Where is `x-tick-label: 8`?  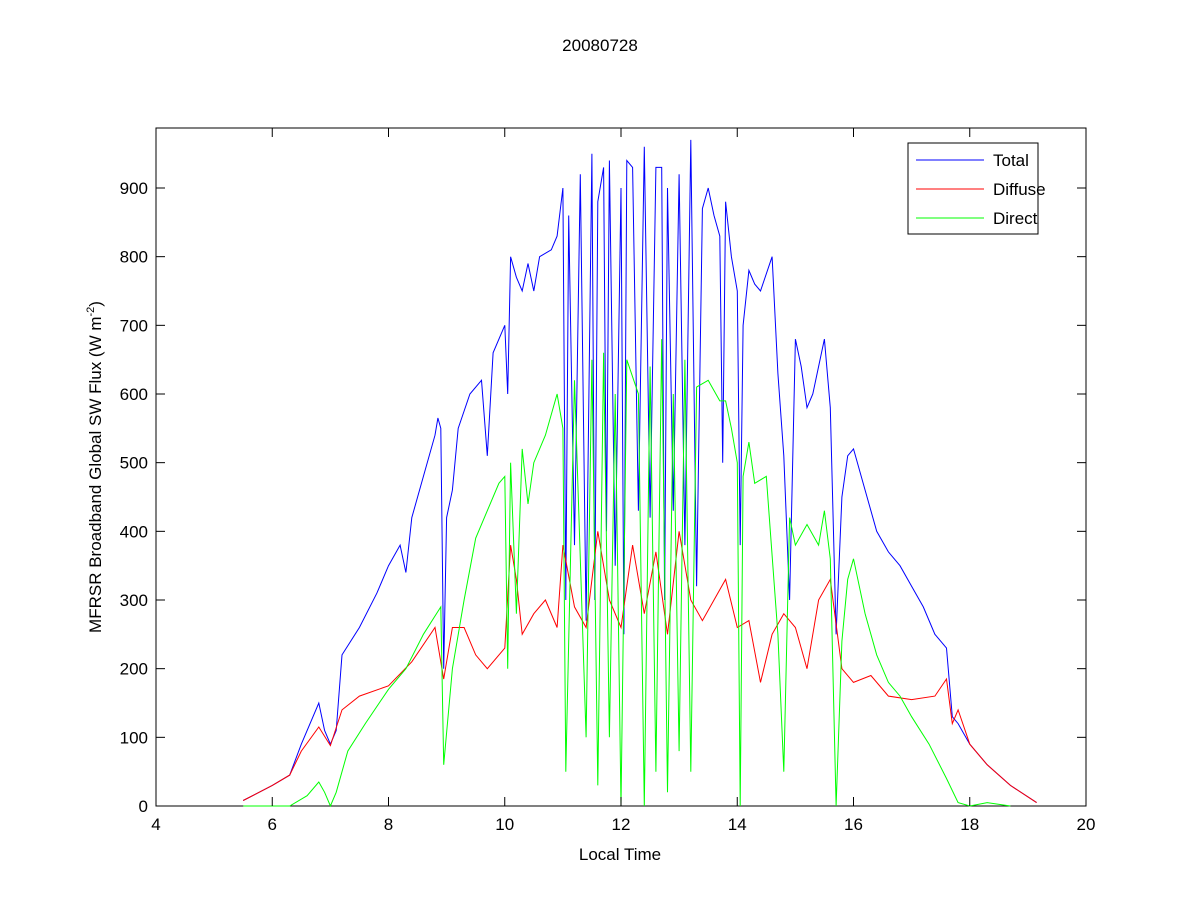
x-tick-label: 8 is located at coordinates (388, 824).